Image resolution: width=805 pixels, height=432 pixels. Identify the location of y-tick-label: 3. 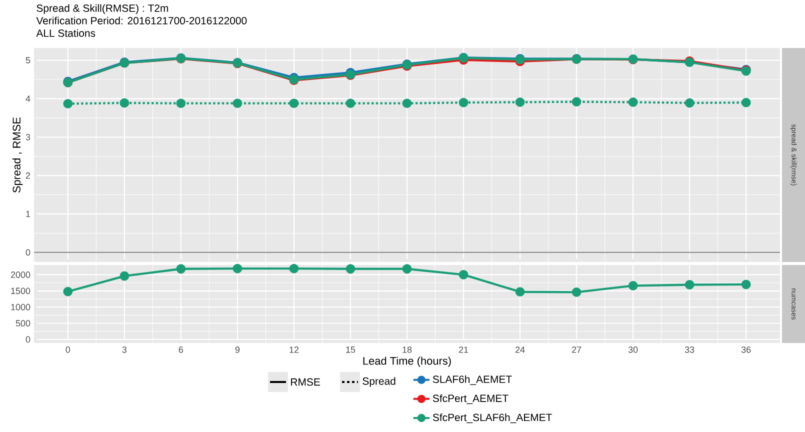
(28, 137).